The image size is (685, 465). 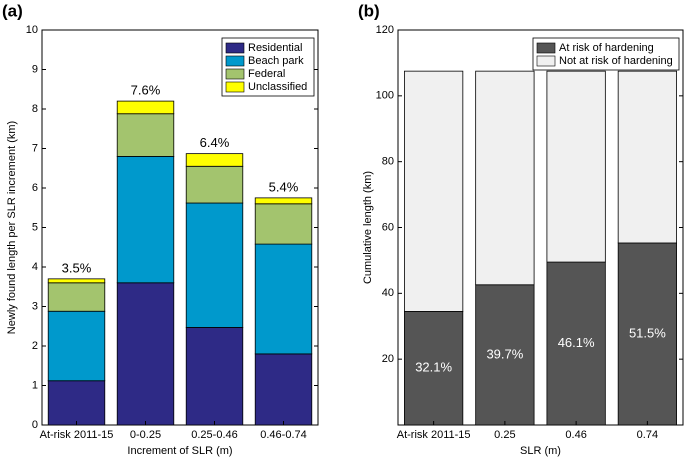 I want to click on y-tick-label: 6, so click(x=35, y=188).